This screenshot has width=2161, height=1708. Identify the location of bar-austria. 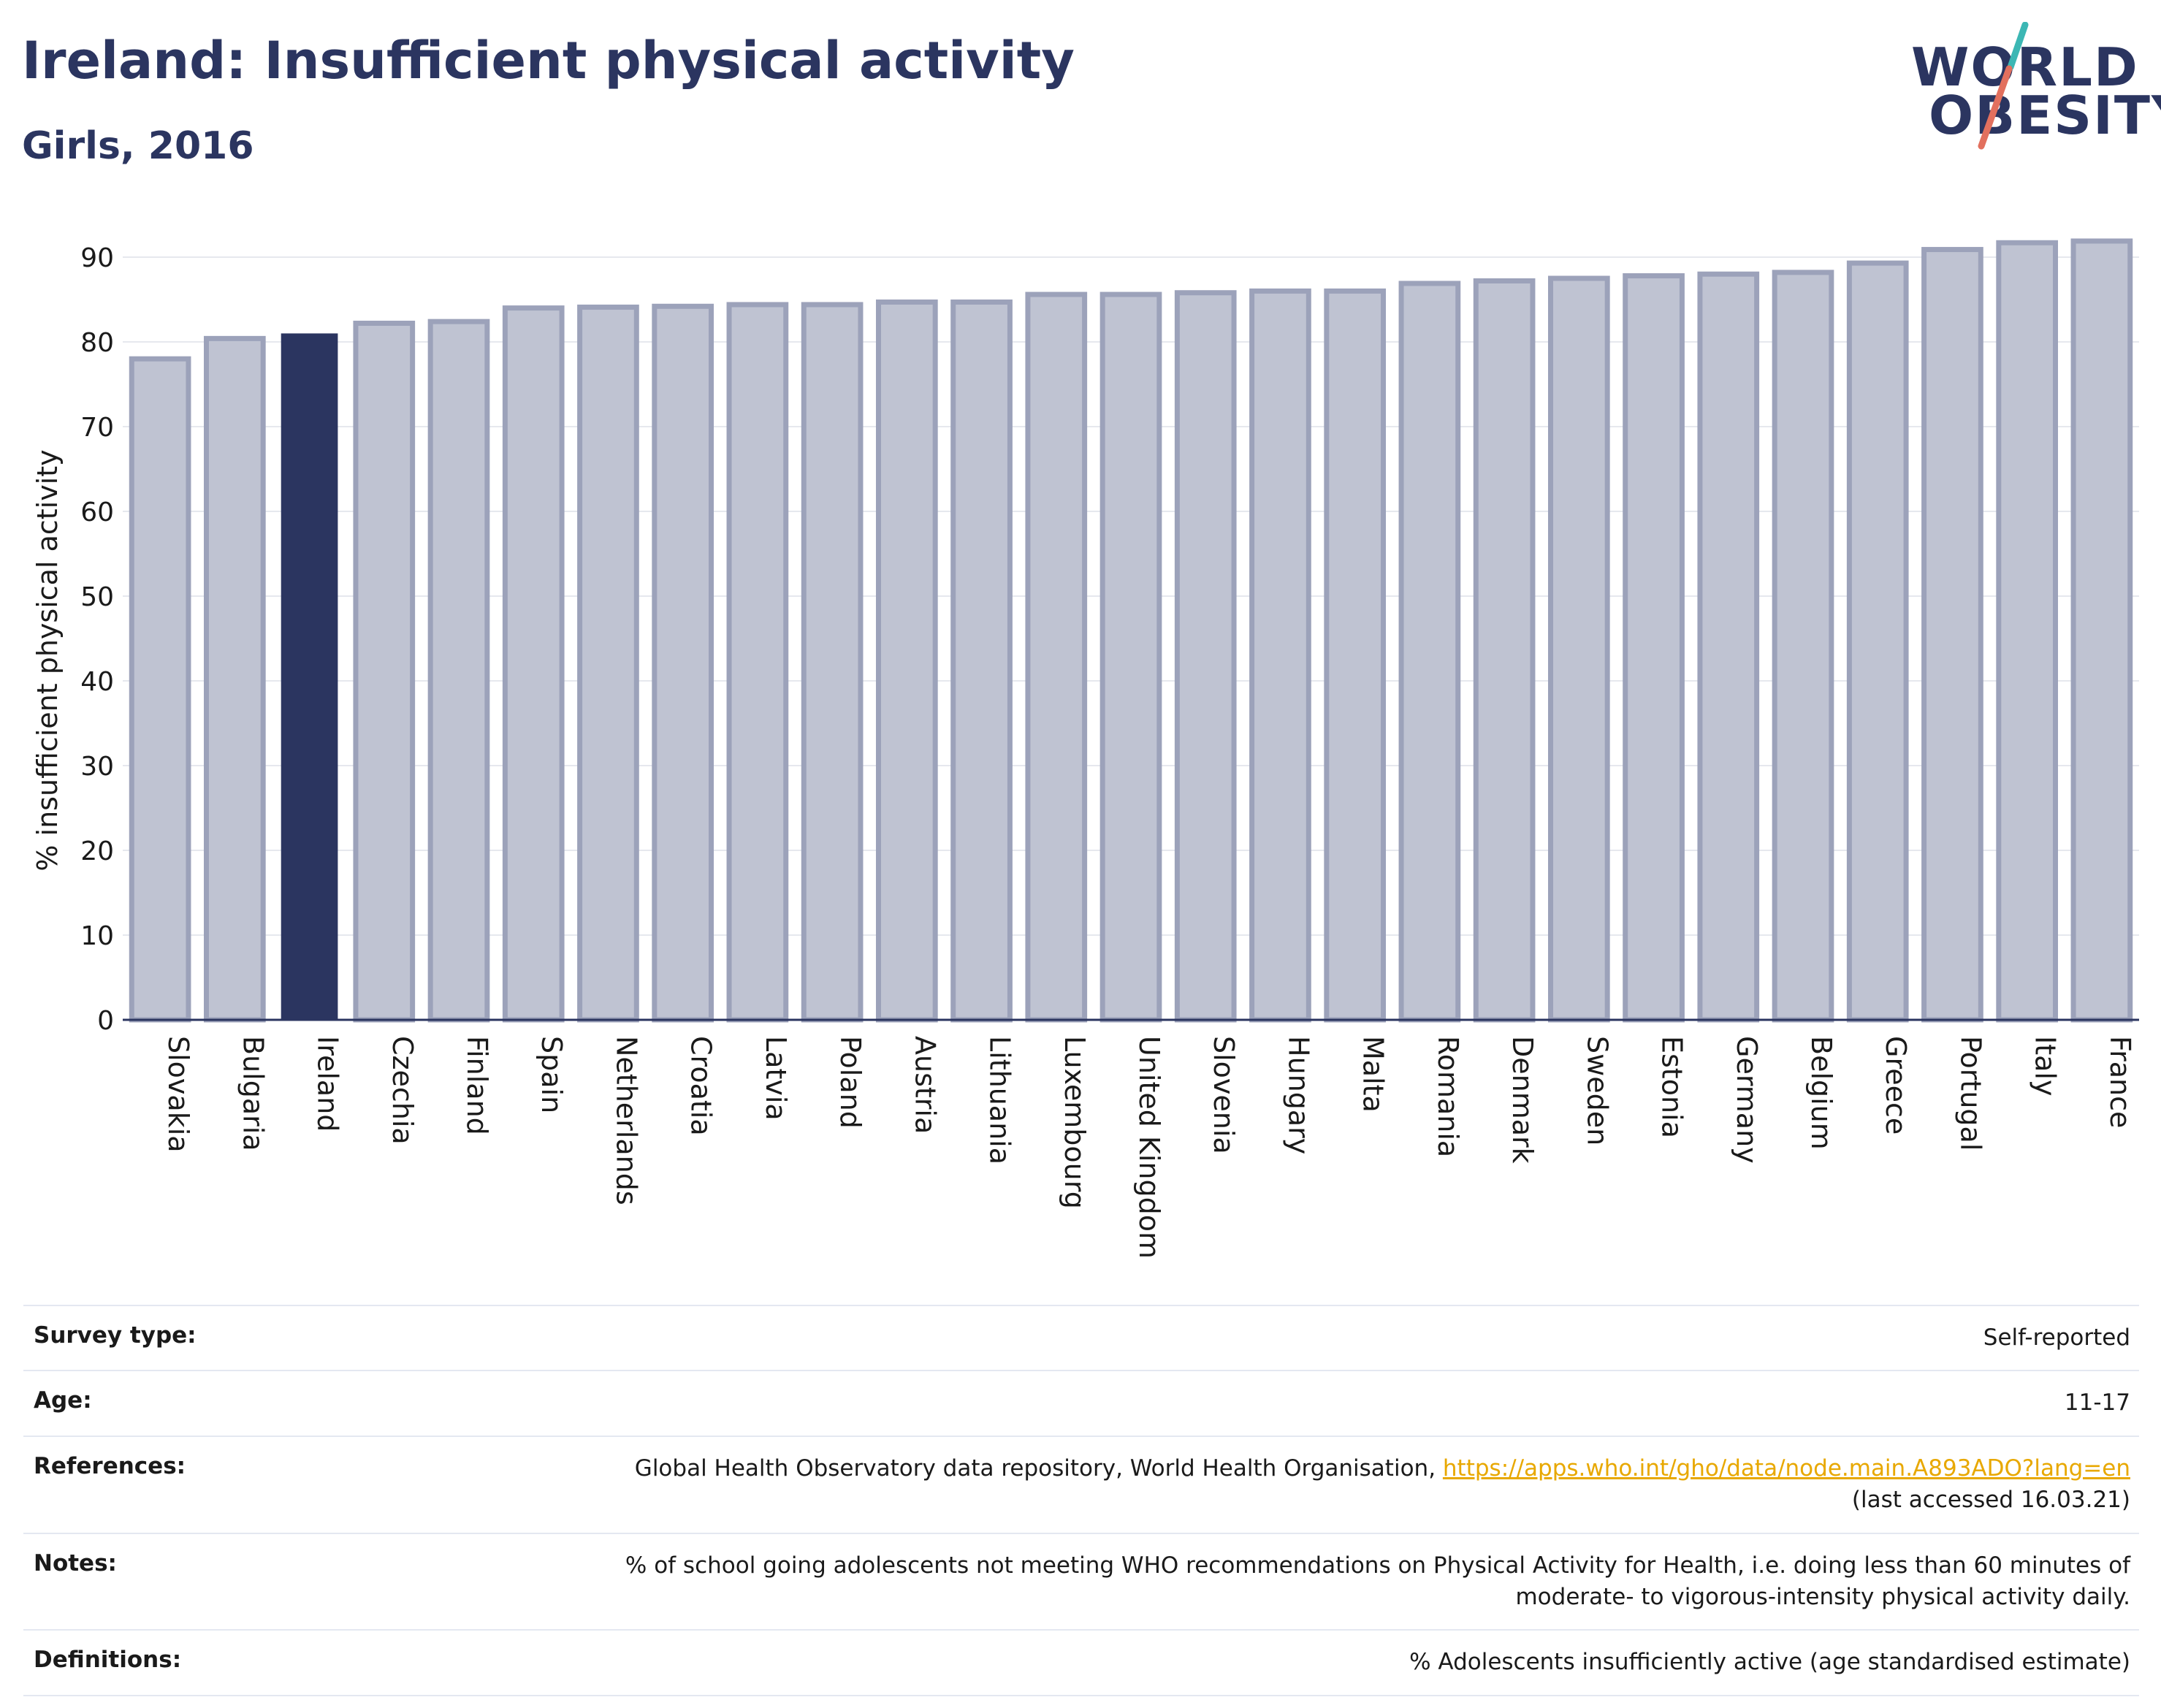
(906, 661).